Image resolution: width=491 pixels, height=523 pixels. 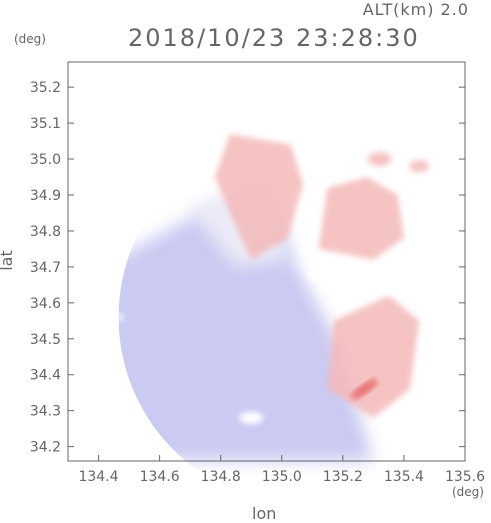 What do you see at coordinates (30, 39) in the screenshot?
I see `y-axis-unit: (deg)` at bounding box center [30, 39].